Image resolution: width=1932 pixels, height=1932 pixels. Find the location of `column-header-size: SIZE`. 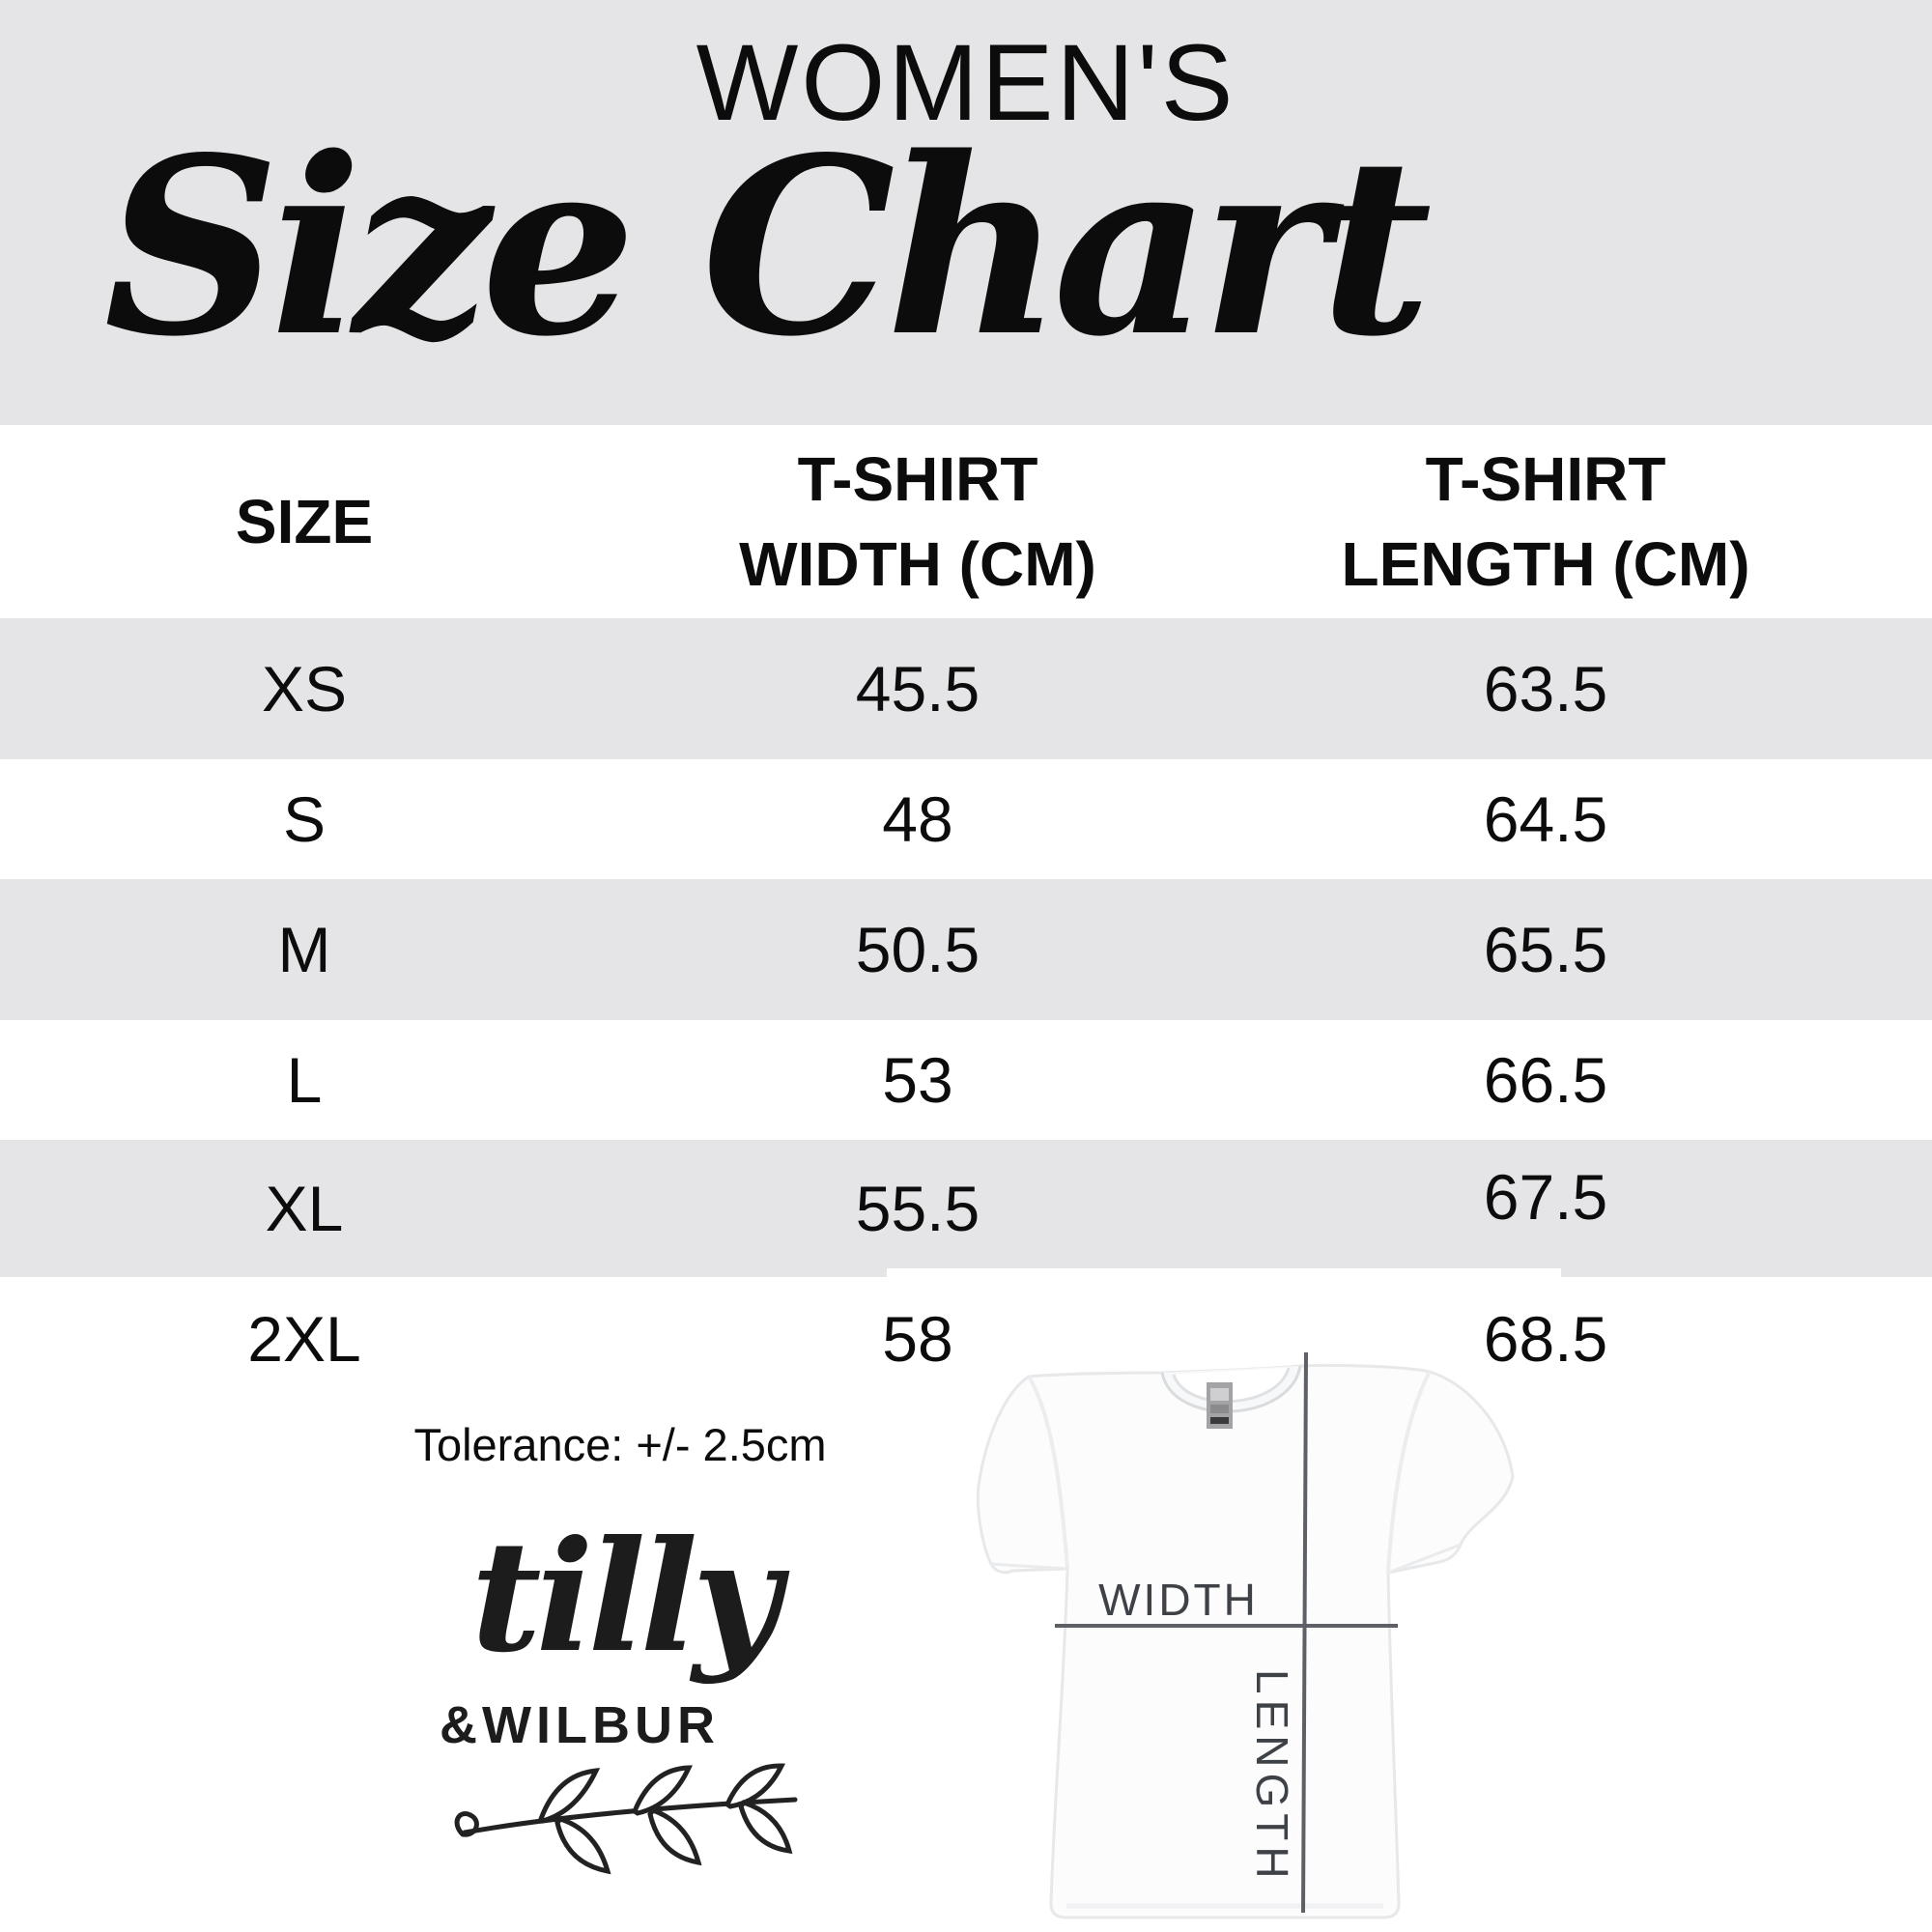

column-header-size: SIZE is located at coordinates (304, 521).